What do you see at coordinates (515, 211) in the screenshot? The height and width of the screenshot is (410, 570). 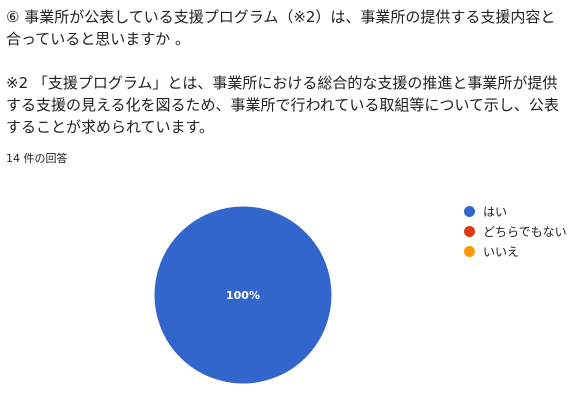 I see `legend-item-0: はい` at bounding box center [515, 211].